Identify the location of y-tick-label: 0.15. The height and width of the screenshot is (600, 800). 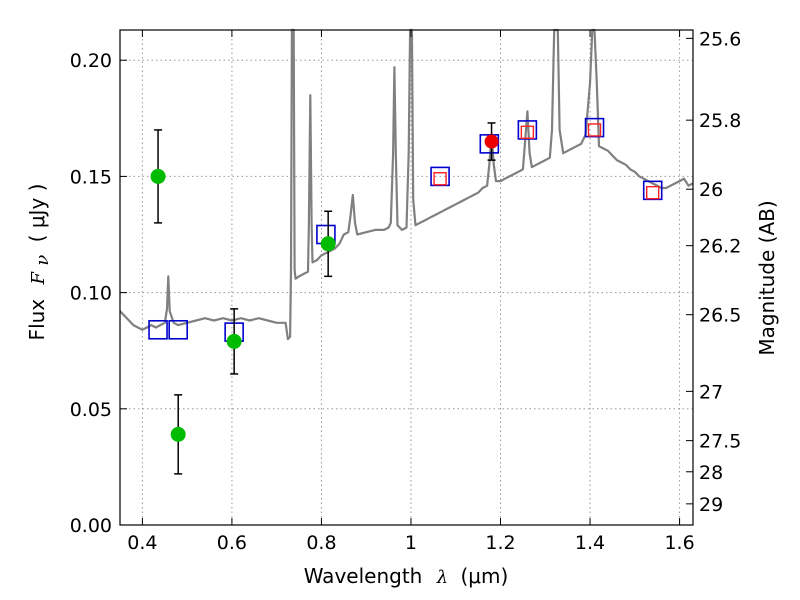
(91, 177).